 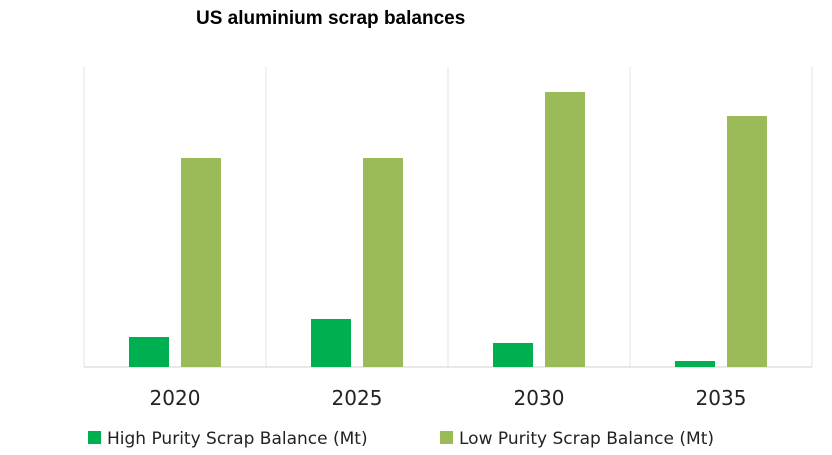 What do you see at coordinates (513, 355) in the screenshot?
I see `bar-high-purity-2030` at bounding box center [513, 355].